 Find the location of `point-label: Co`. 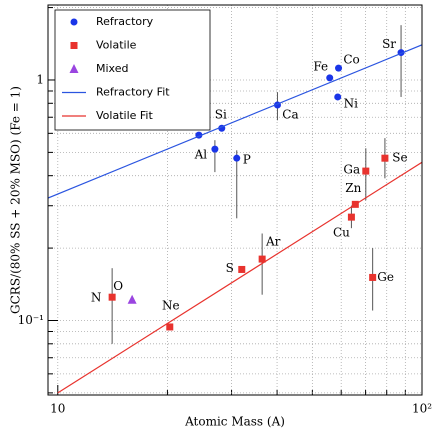

point-label: Co is located at coordinates (351, 60).